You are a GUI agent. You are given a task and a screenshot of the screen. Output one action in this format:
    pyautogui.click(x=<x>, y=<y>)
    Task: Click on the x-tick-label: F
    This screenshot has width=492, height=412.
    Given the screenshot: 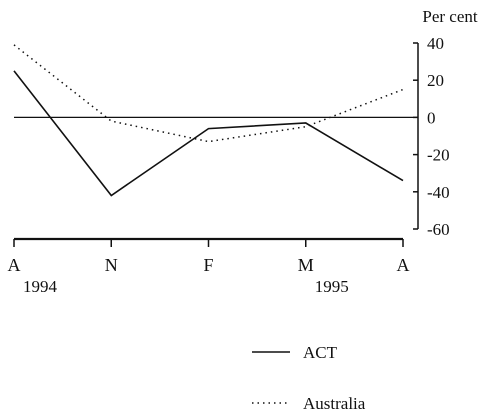 What is the action you would take?
    pyautogui.click(x=208, y=265)
    